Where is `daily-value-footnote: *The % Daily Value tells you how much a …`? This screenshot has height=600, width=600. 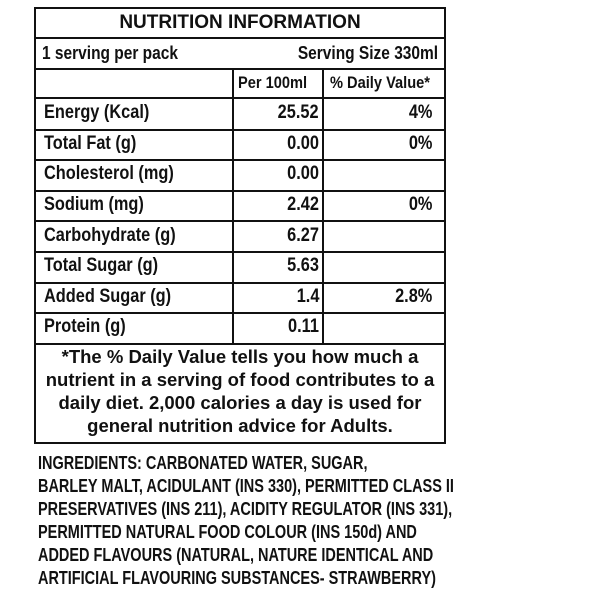 daily-value-footnote: *The % Daily Value tells you how much a … is located at coordinates (240, 391).